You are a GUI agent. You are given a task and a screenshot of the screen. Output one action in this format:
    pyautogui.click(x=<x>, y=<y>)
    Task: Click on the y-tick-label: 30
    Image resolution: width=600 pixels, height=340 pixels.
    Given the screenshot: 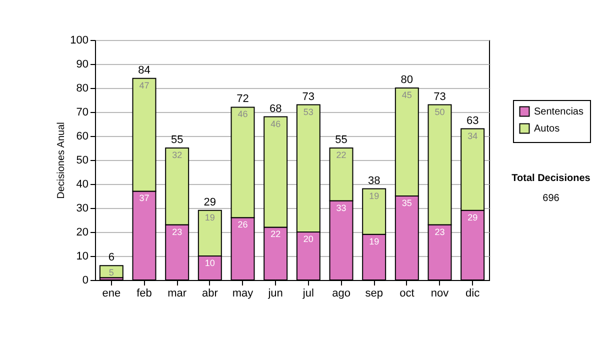 What is the action you would take?
    pyautogui.click(x=82, y=208)
    